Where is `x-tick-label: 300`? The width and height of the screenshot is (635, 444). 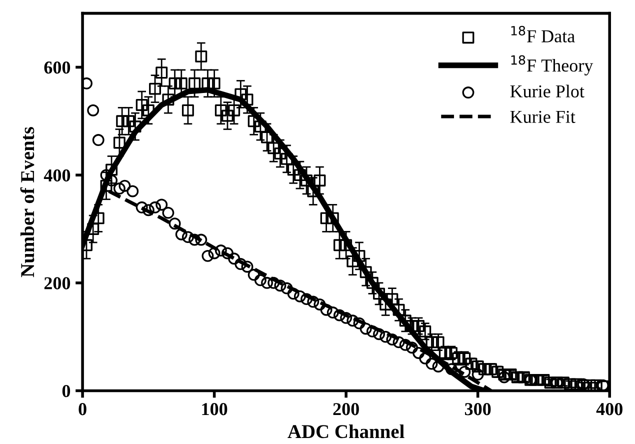
x-tick-label: 300 is located at coordinates (477, 409).